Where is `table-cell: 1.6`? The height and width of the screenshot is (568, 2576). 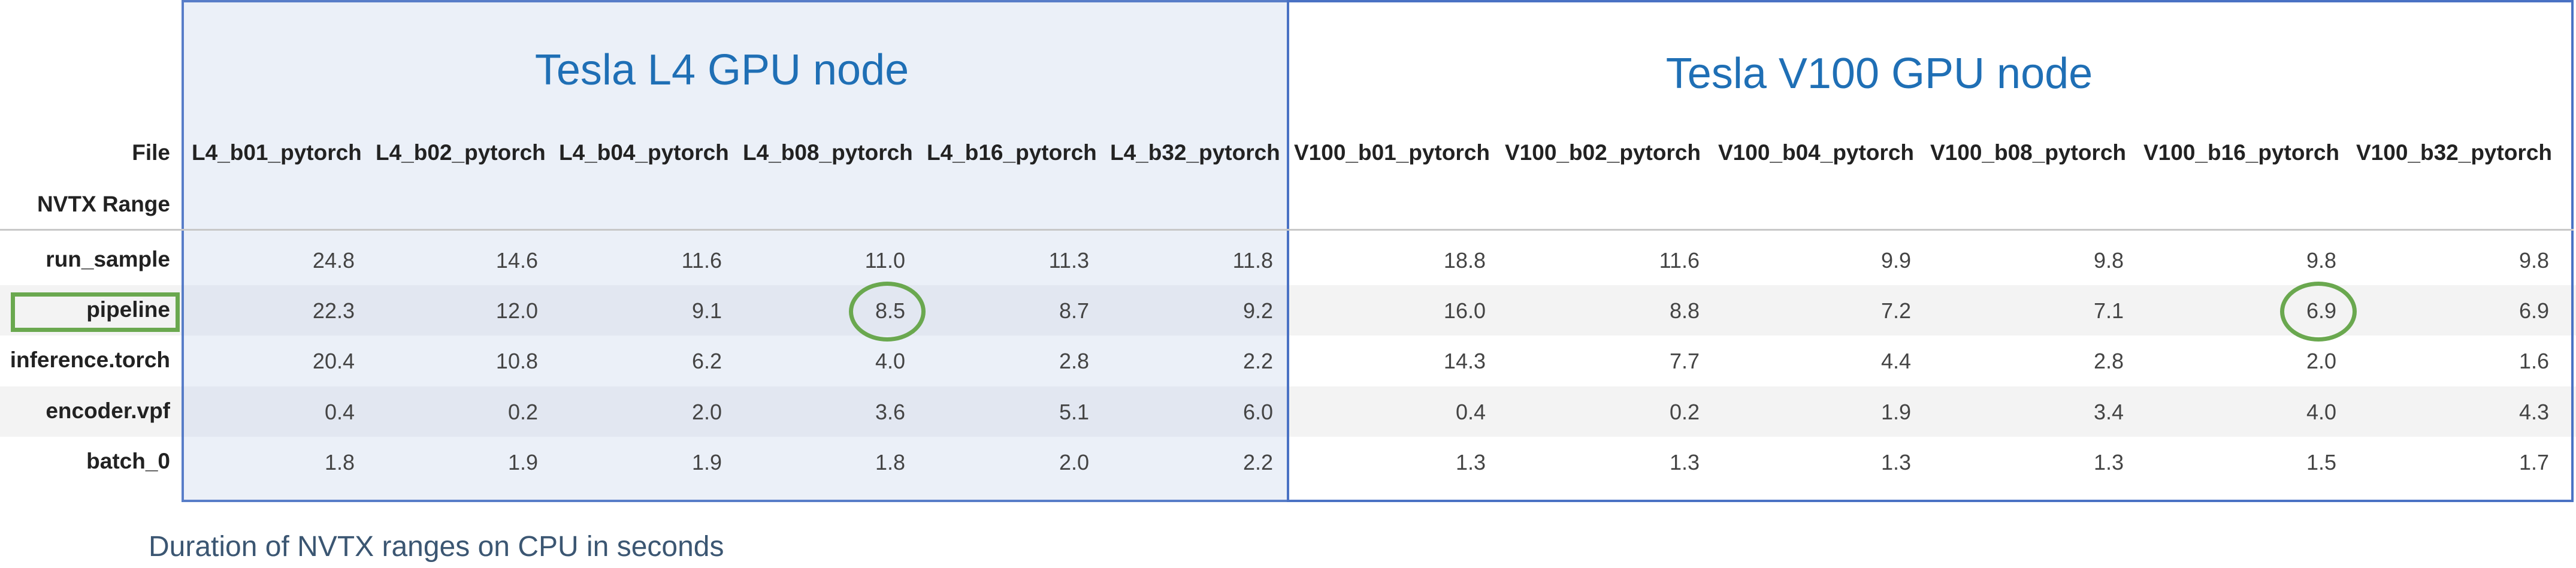 table-cell: 1.6 is located at coordinates (2533, 361).